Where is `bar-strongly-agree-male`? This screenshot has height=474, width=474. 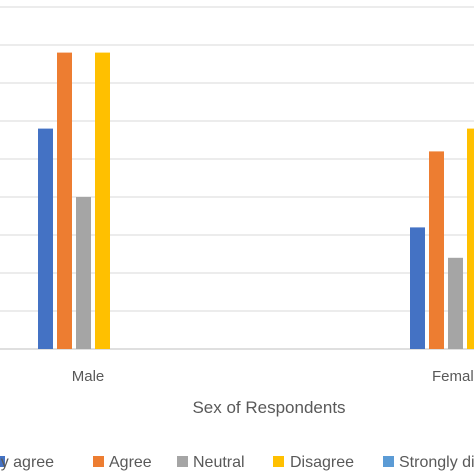
bar-strongly-agree-male is located at coordinates (45, 238).